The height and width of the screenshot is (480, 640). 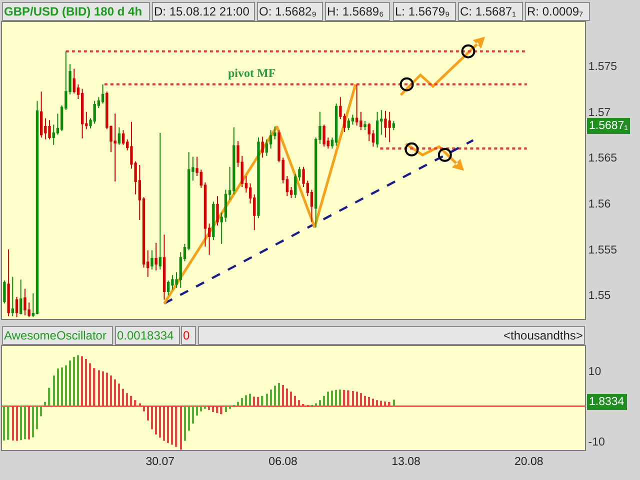 I want to click on text: D: 15.08.12 21:00, so click(x=202, y=11).